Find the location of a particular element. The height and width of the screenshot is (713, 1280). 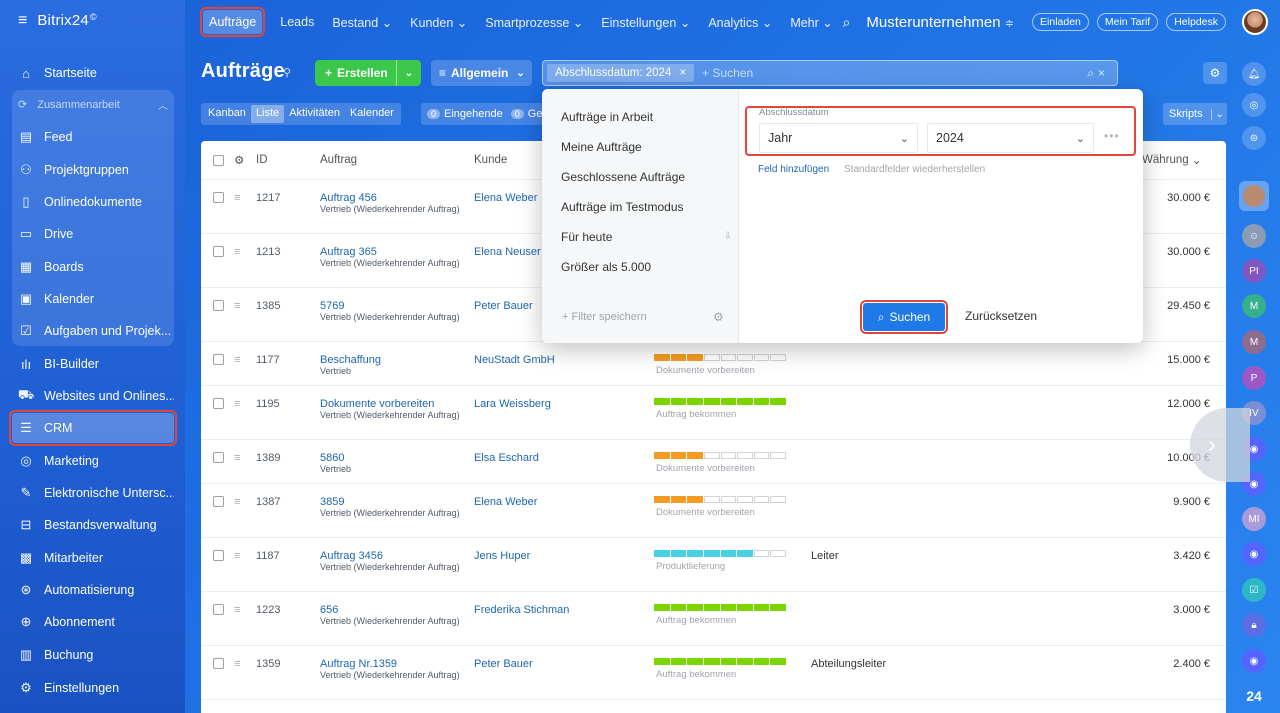

sidebar-item-onlinedokumente: ▯ Onlinedokumente is located at coordinates (93, 202).